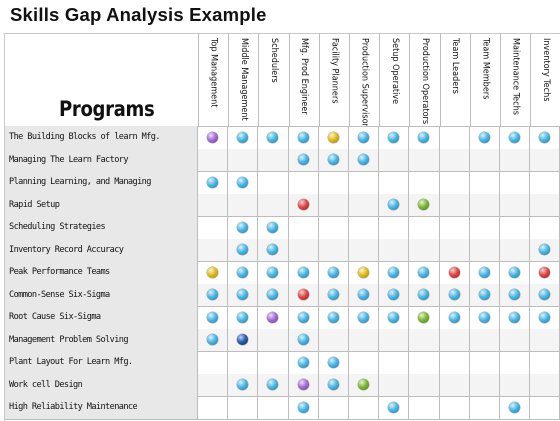 Image resolution: width=560 pixels, height=421 pixels. What do you see at coordinates (101, 272) in the screenshot?
I see `program-label: Peak Performance Teams` at bounding box center [101, 272].